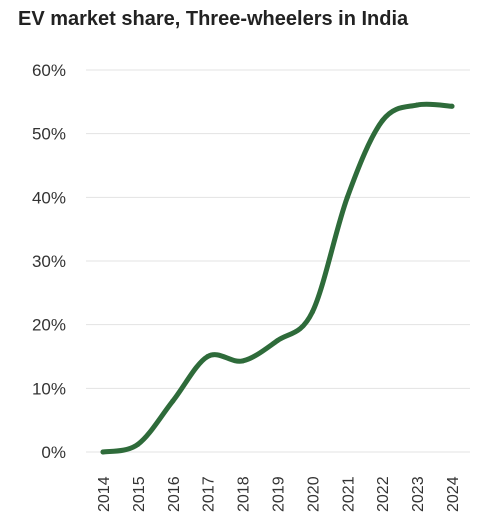 Image resolution: width=494 pixels, height=529 pixels. I want to click on y-tick-label: 20%, so click(49, 325).